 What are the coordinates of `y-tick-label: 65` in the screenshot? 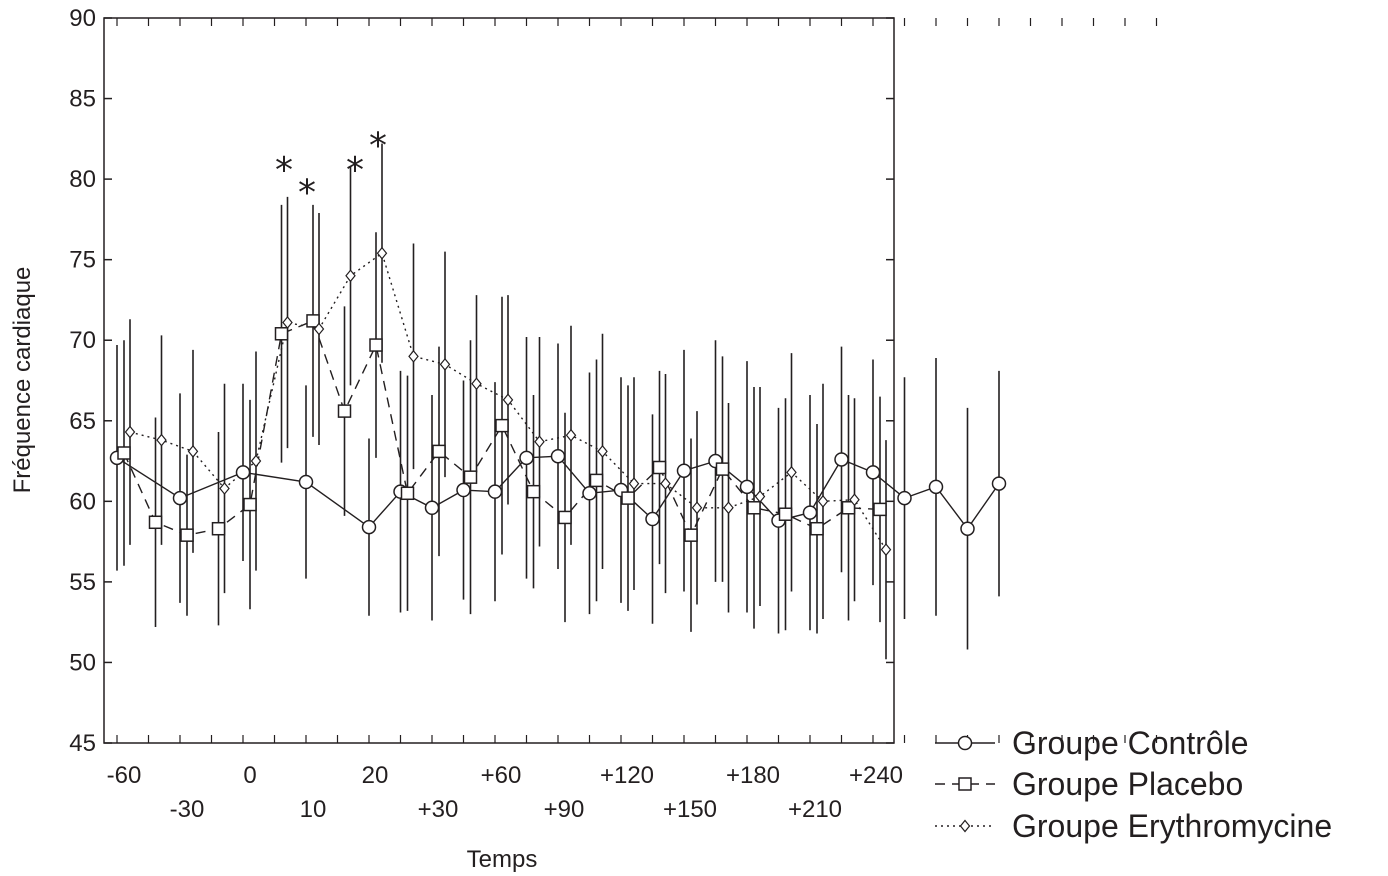 It's located at (82, 421).